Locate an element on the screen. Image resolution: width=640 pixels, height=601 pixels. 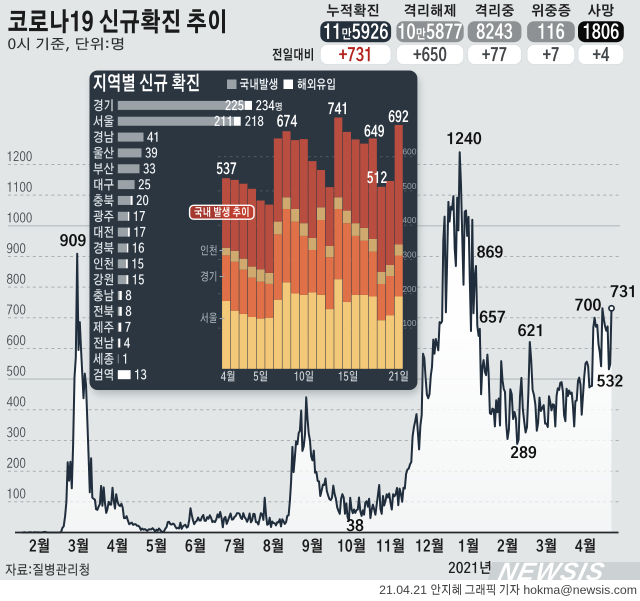
svg-text: 100 is located at coordinates (409, 323).